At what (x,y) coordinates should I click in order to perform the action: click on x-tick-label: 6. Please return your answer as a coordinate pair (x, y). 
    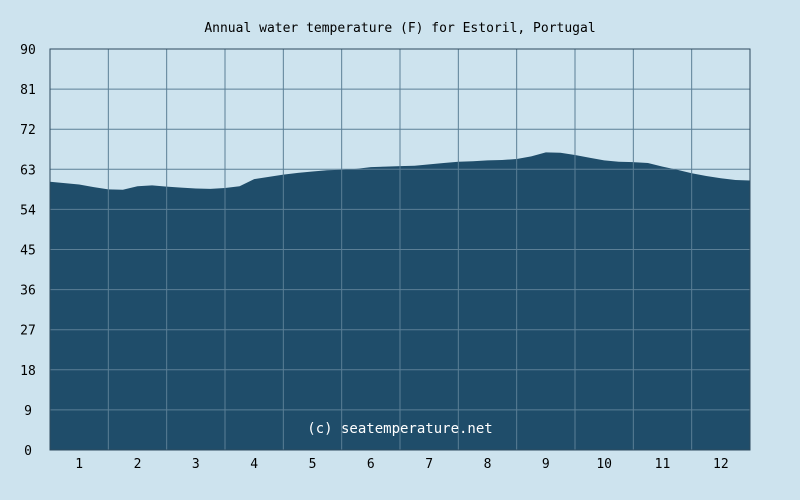
    Looking at the image, I should click on (371, 464).